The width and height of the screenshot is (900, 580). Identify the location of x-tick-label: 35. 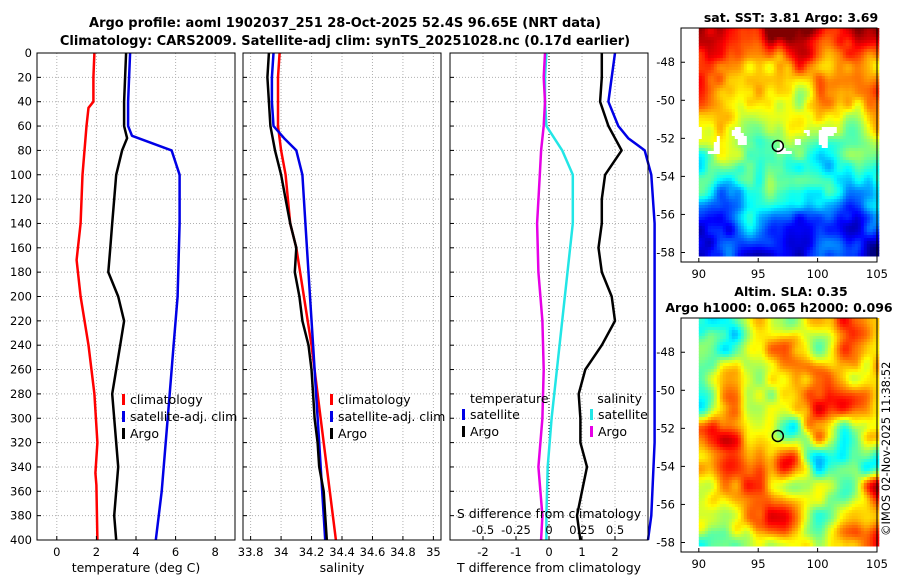
(433, 552).